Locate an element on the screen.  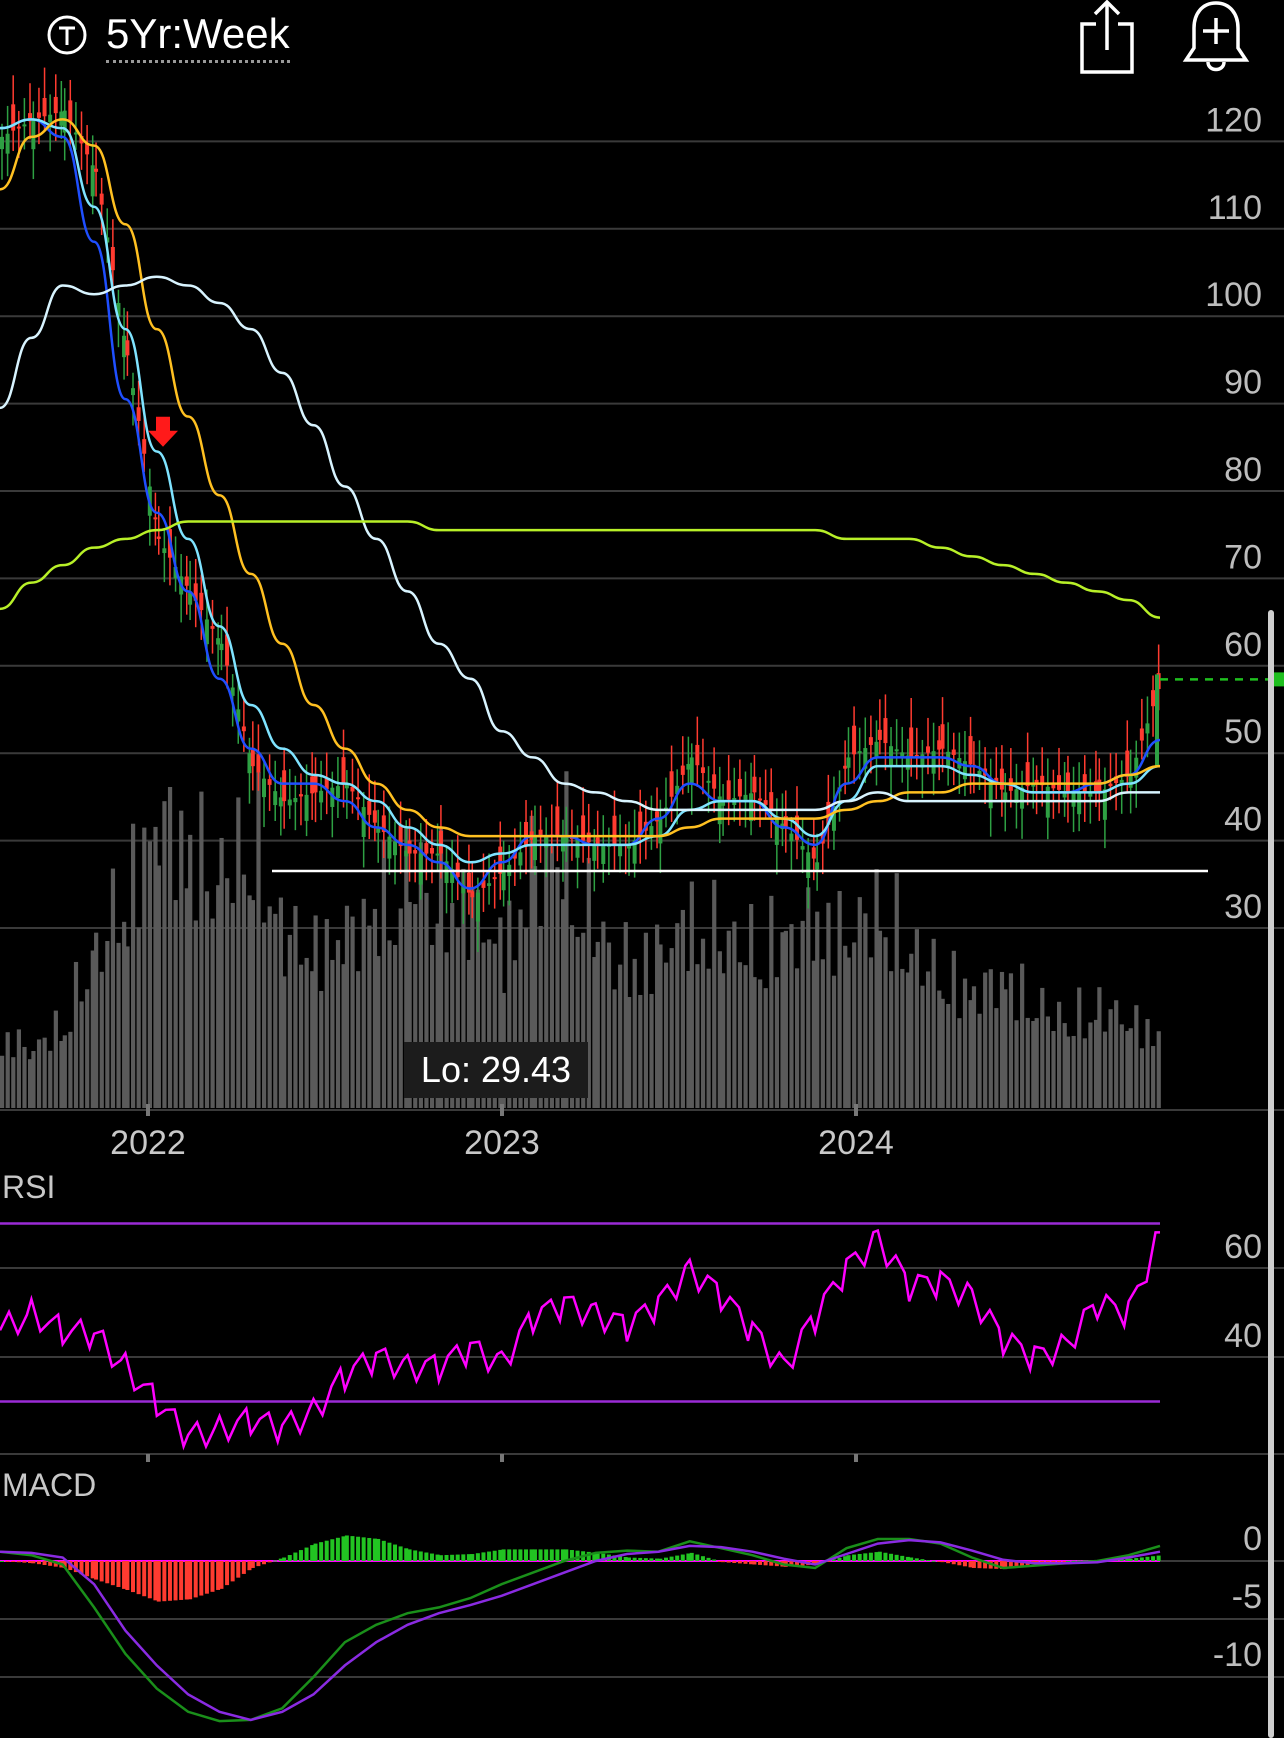
share-icon is located at coordinates (1107, 38).